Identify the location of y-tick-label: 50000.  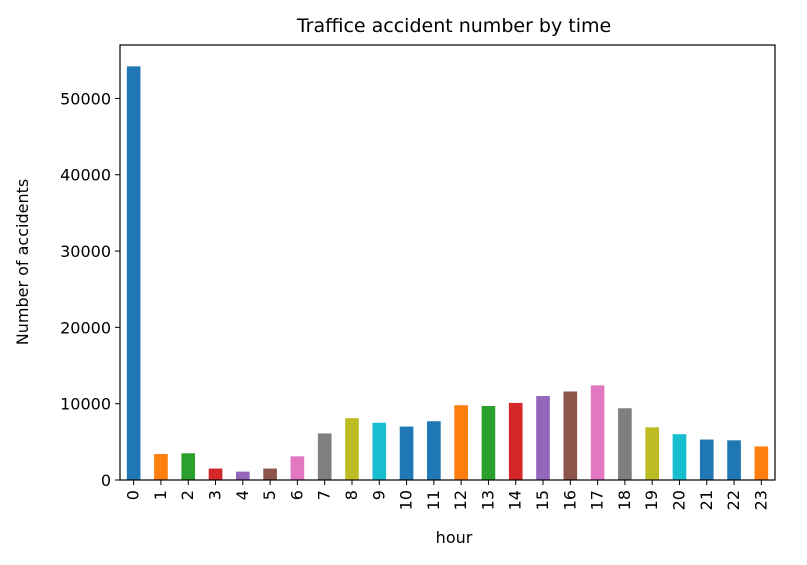
(85, 98).